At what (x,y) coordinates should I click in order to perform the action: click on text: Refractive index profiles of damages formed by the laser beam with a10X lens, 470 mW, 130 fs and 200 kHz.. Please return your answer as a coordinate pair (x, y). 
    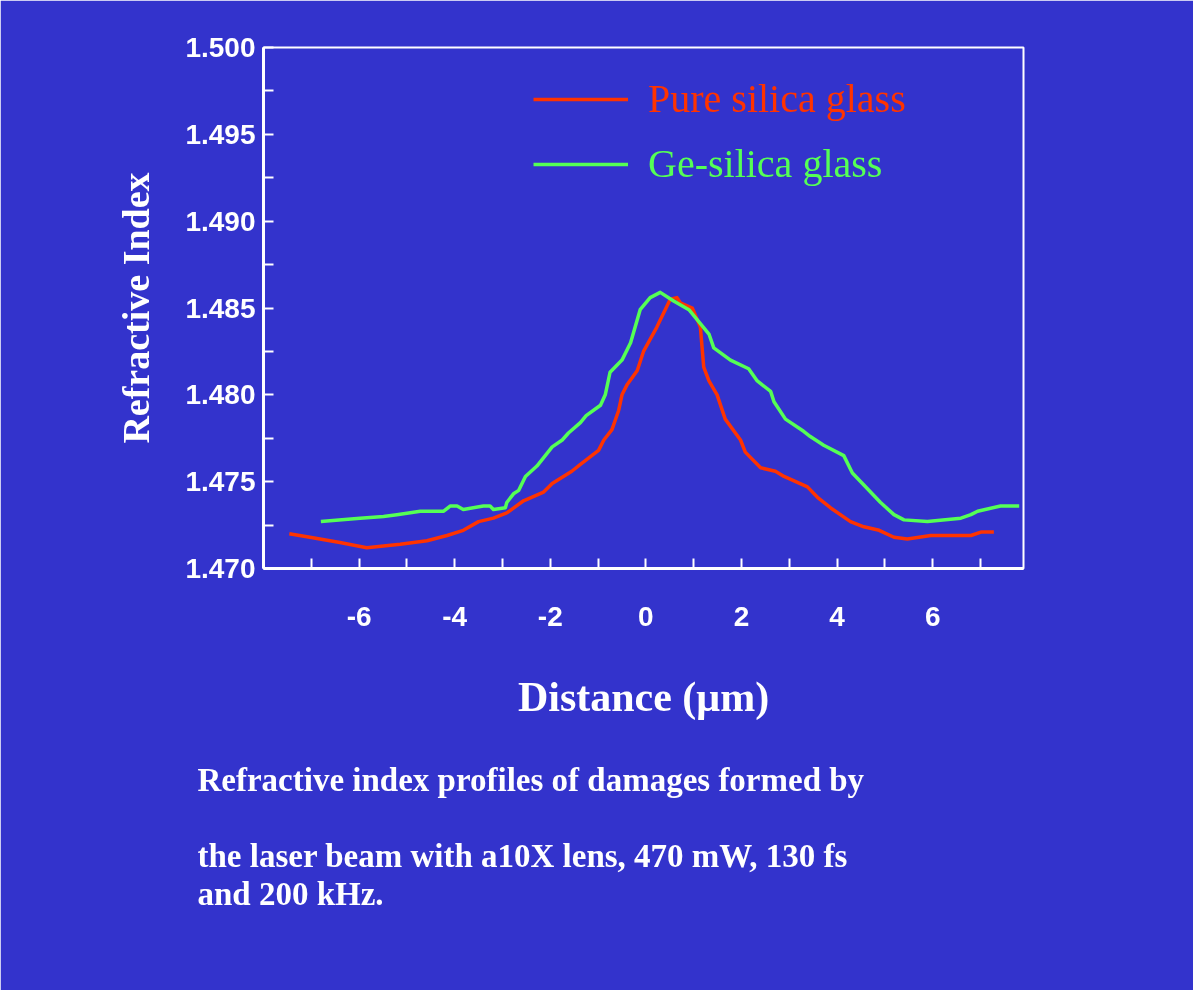
    Looking at the image, I should click on (531, 837).